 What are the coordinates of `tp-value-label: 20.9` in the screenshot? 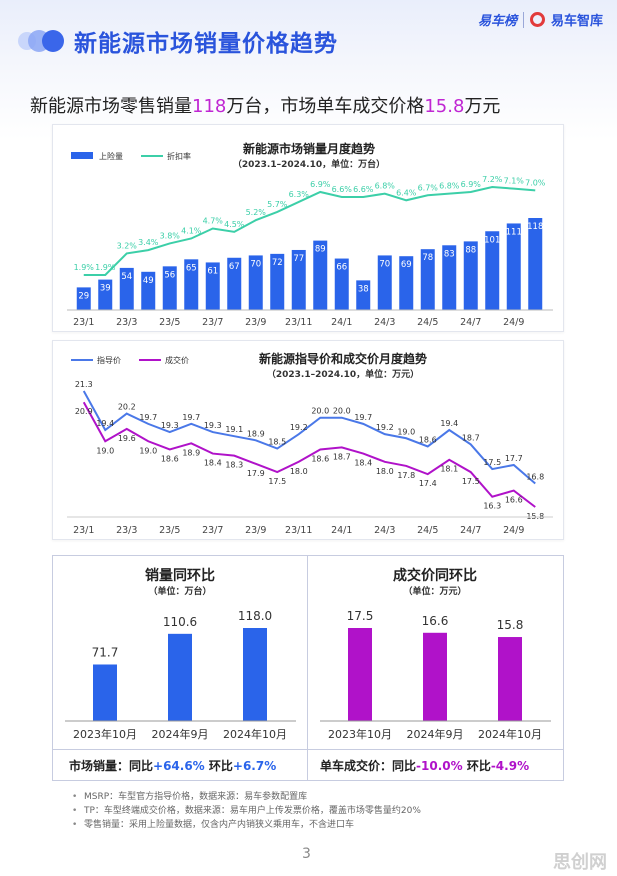 It's located at (84, 411).